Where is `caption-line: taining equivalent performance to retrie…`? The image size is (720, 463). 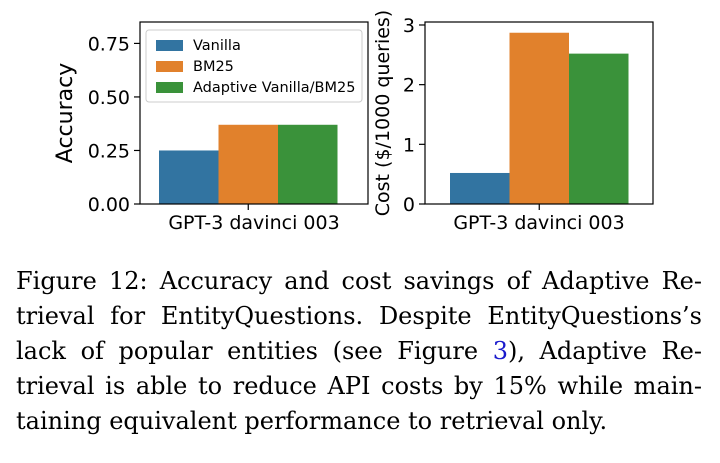 caption-line: taining equivalent performance to retrie… is located at coordinates (359, 421).